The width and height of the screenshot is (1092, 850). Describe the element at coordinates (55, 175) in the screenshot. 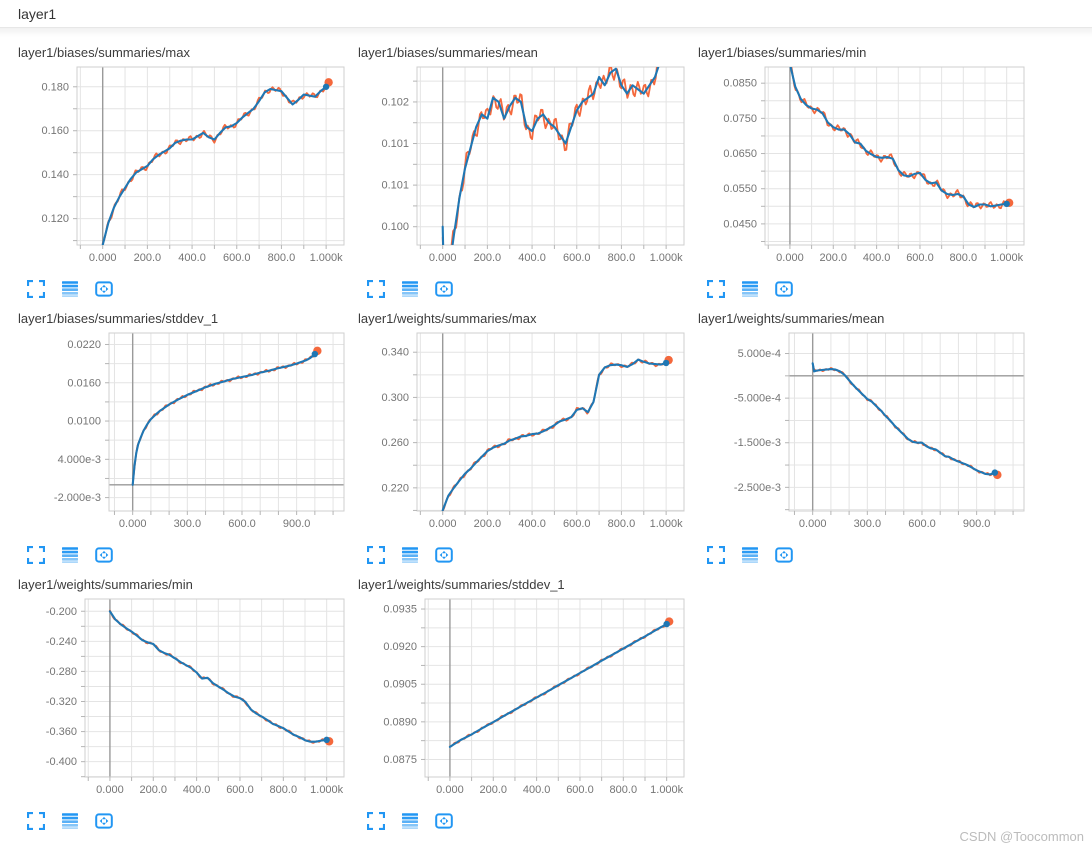

I see `svg-text: 0.140` at that location.